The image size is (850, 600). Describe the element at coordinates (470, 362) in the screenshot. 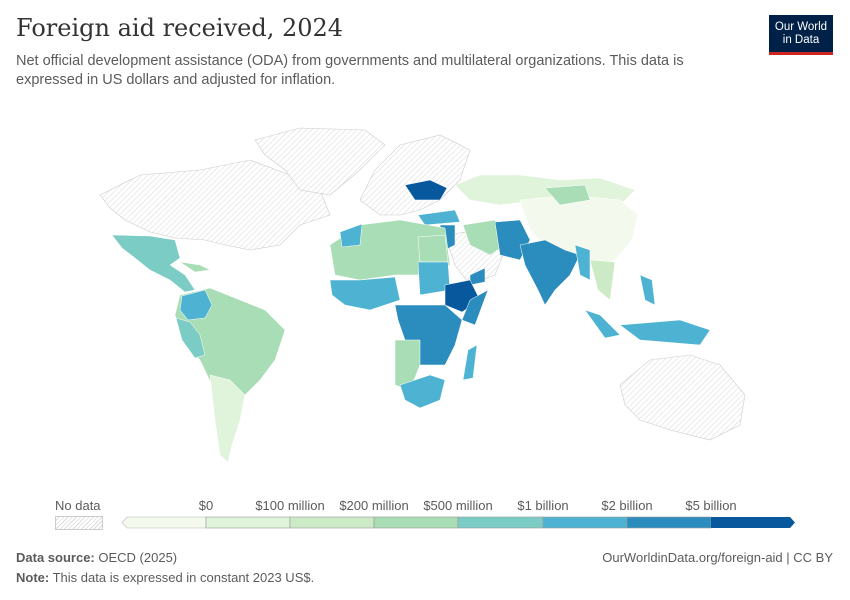

I see `country-madagascar` at that location.